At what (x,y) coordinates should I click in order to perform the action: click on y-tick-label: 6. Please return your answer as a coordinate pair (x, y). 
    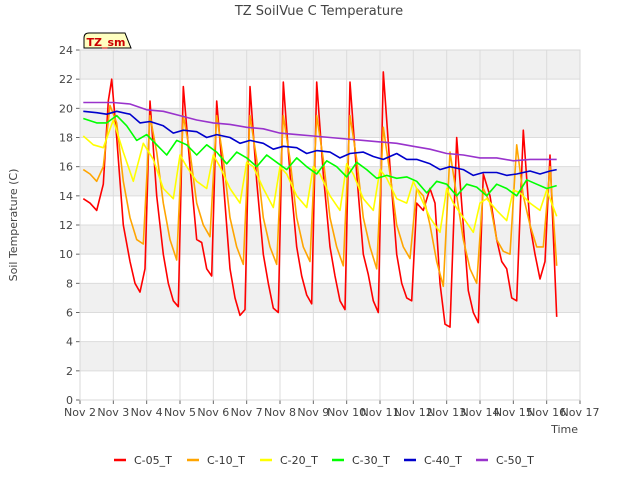
    Looking at the image, I should click on (69, 313).